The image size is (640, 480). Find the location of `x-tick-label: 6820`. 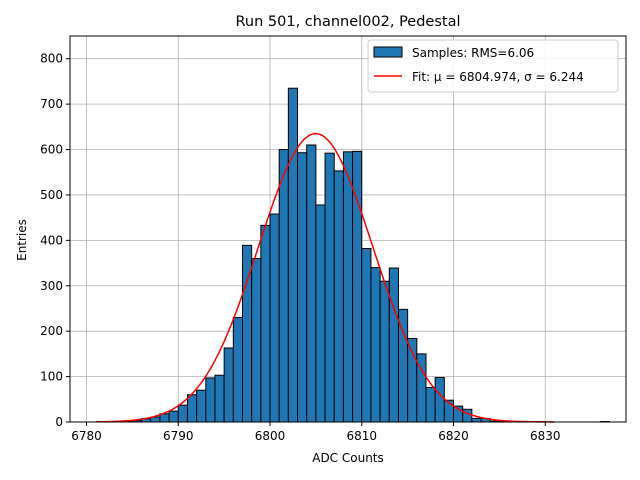

x-tick-label: 6820 is located at coordinates (453, 436).